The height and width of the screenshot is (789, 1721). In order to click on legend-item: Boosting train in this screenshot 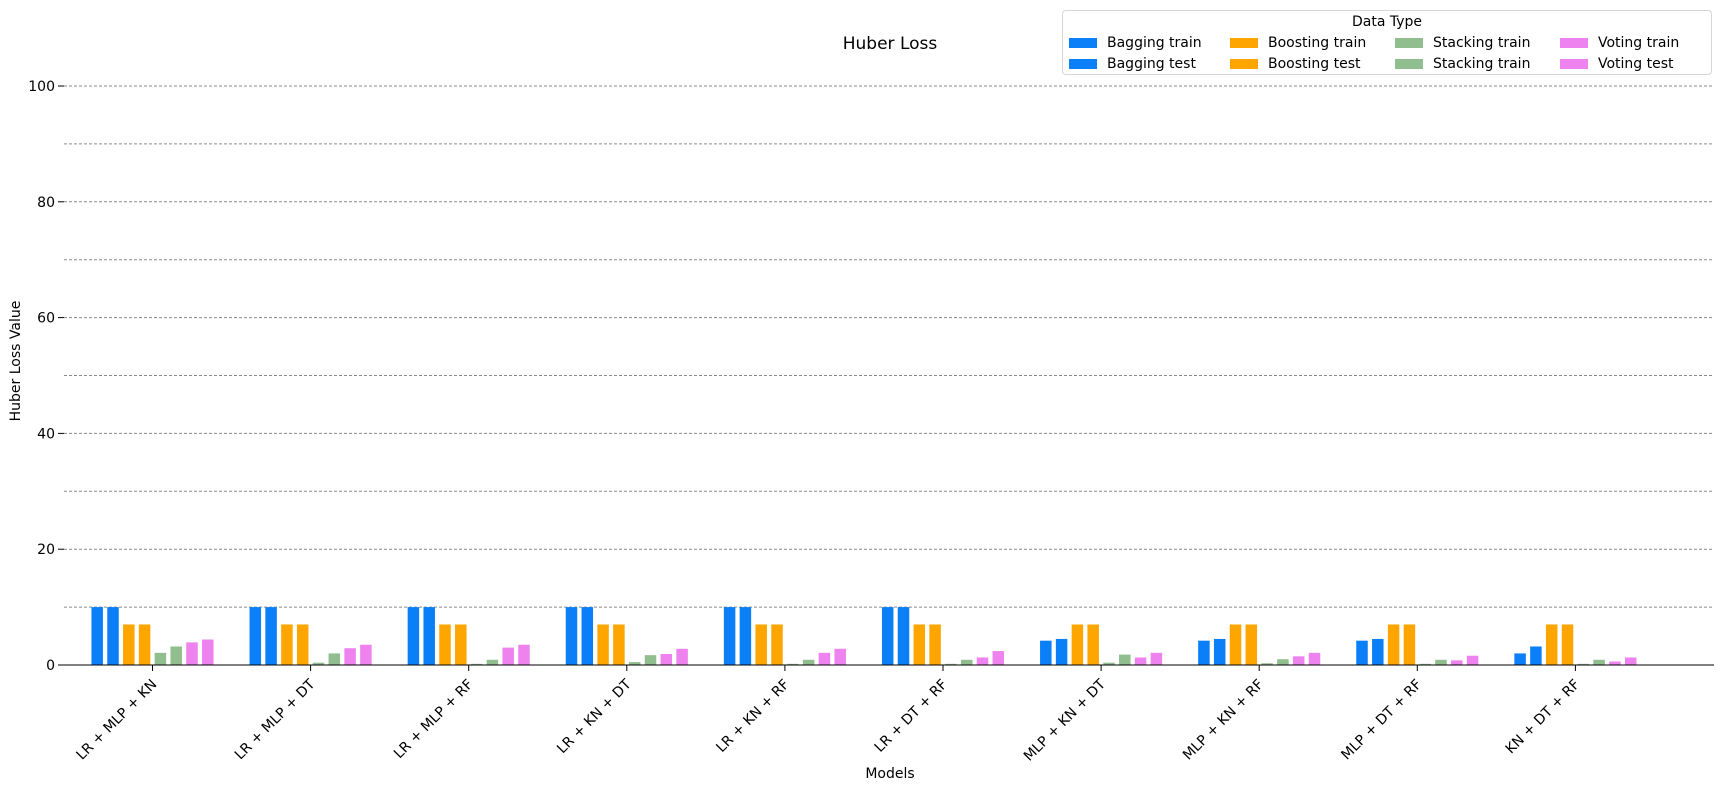, I will do `click(1312, 43)`.